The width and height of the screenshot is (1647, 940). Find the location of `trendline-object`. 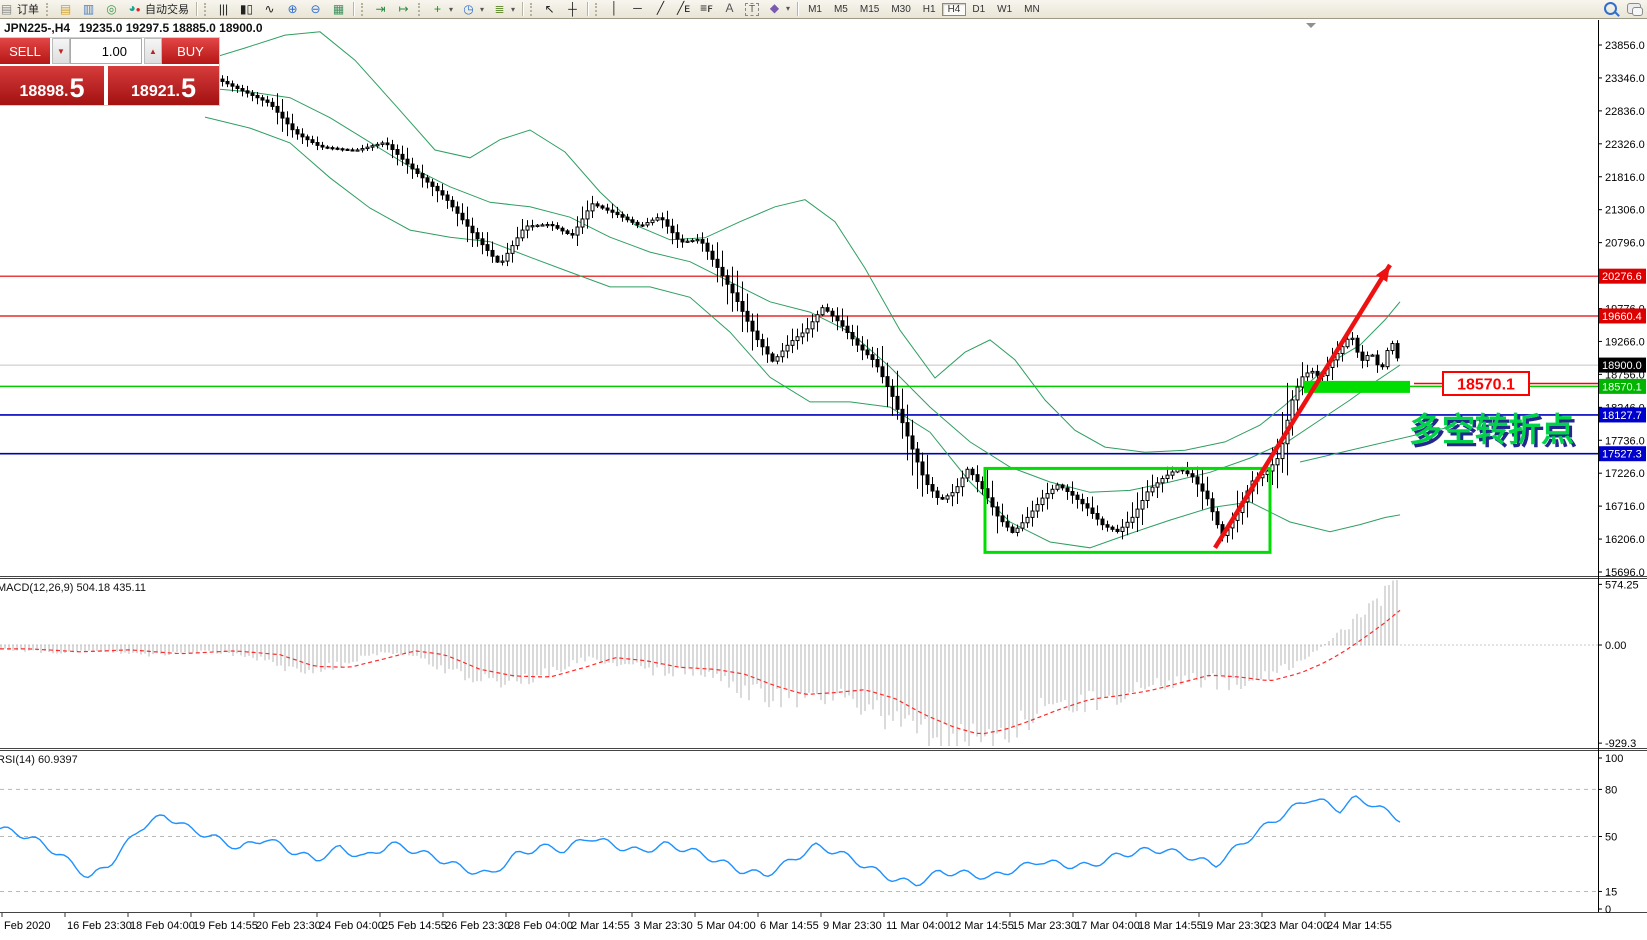

trendline-object is located at coordinates (1390, 441).